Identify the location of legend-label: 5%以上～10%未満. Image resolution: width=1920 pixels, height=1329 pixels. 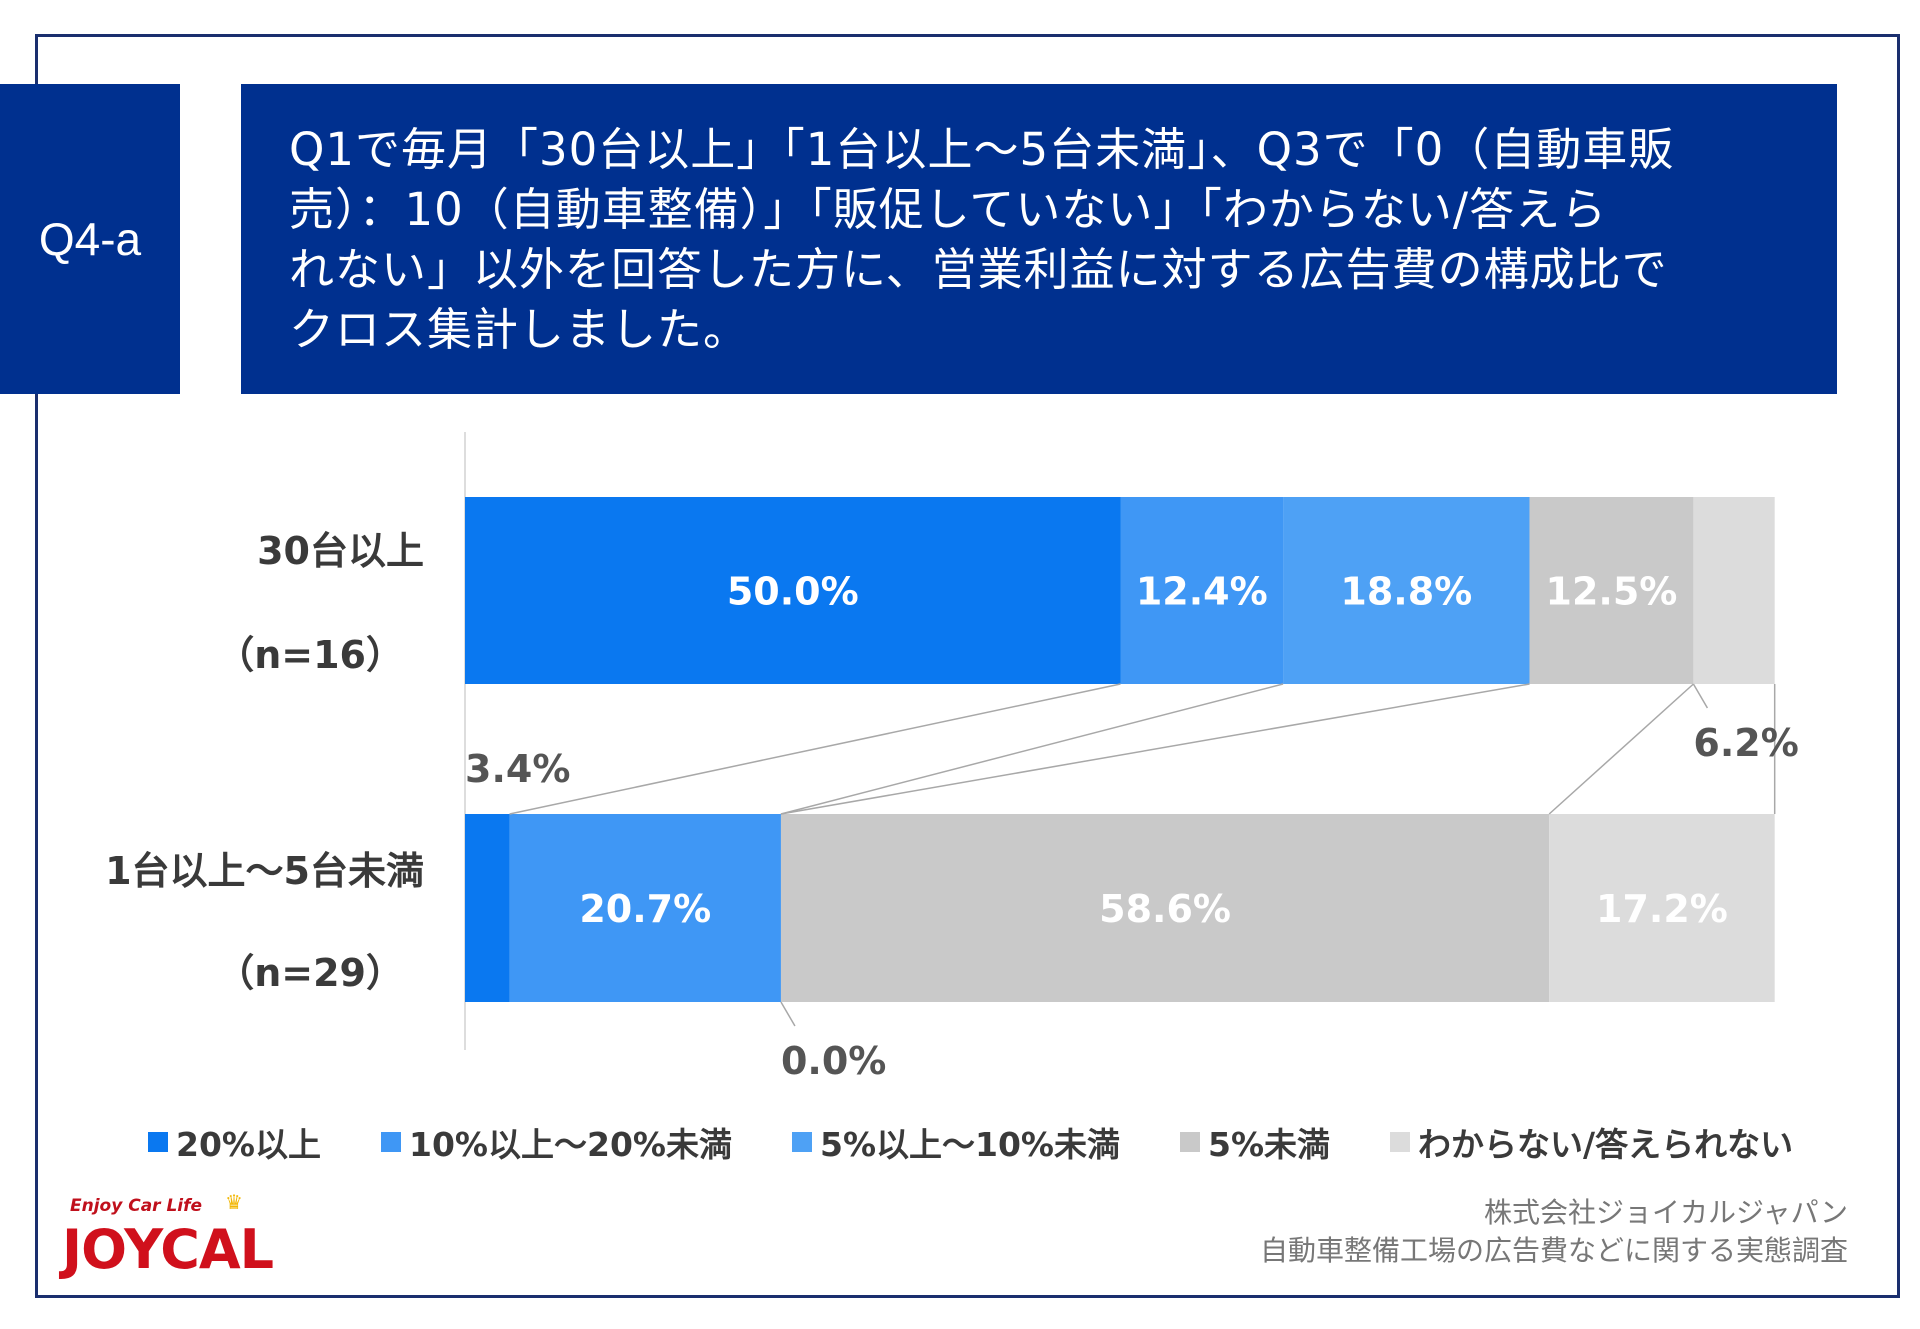
(969, 1144).